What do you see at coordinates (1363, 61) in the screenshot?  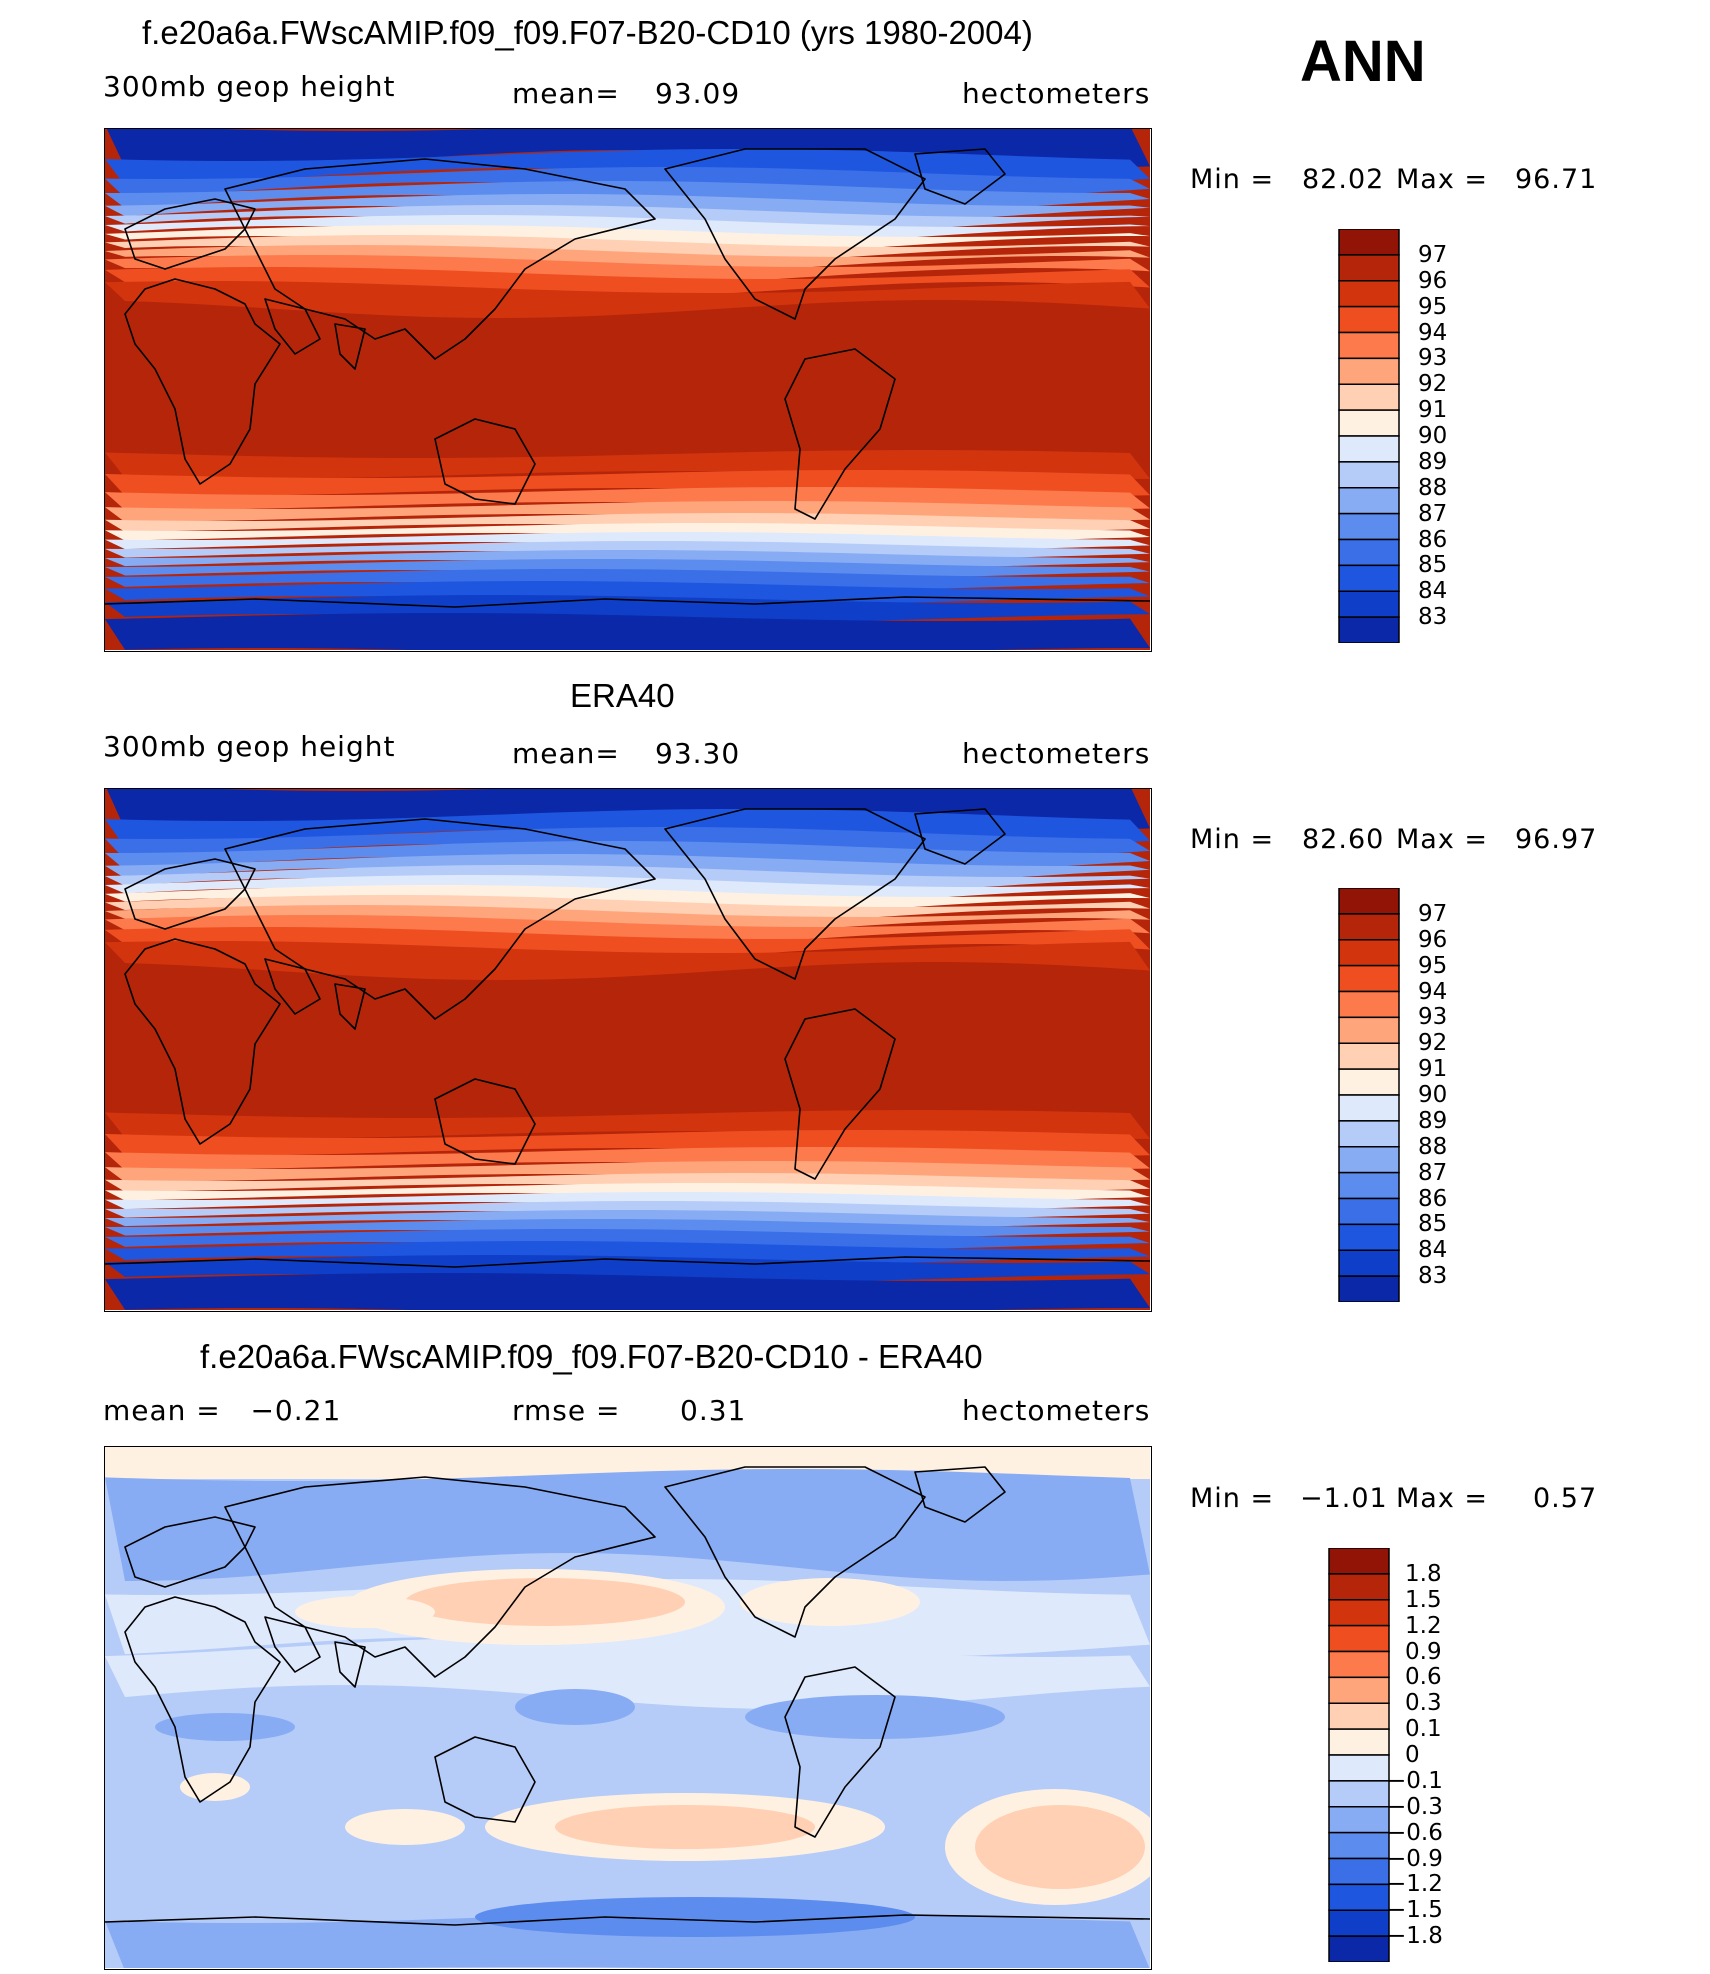 I see `season-label: ANN` at bounding box center [1363, 61].